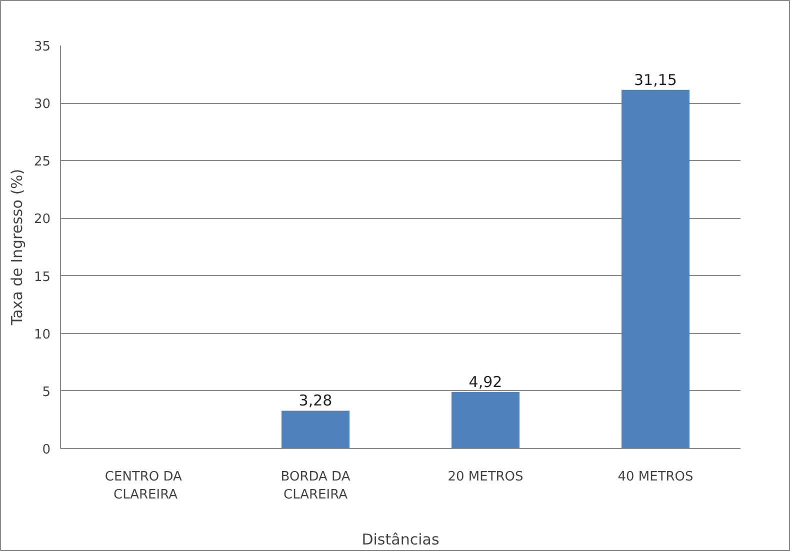  I want to click on x-tick-label: BORDA DA CLAREIRA, so click(315, 486).